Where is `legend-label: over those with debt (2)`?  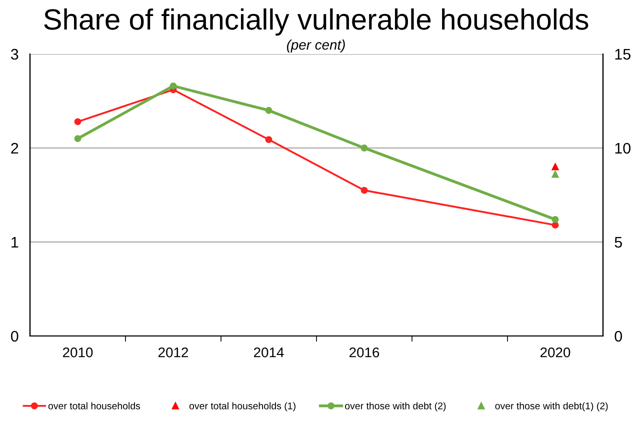
legend-label: over those with debt (2) is located at coordinates (395, 407).